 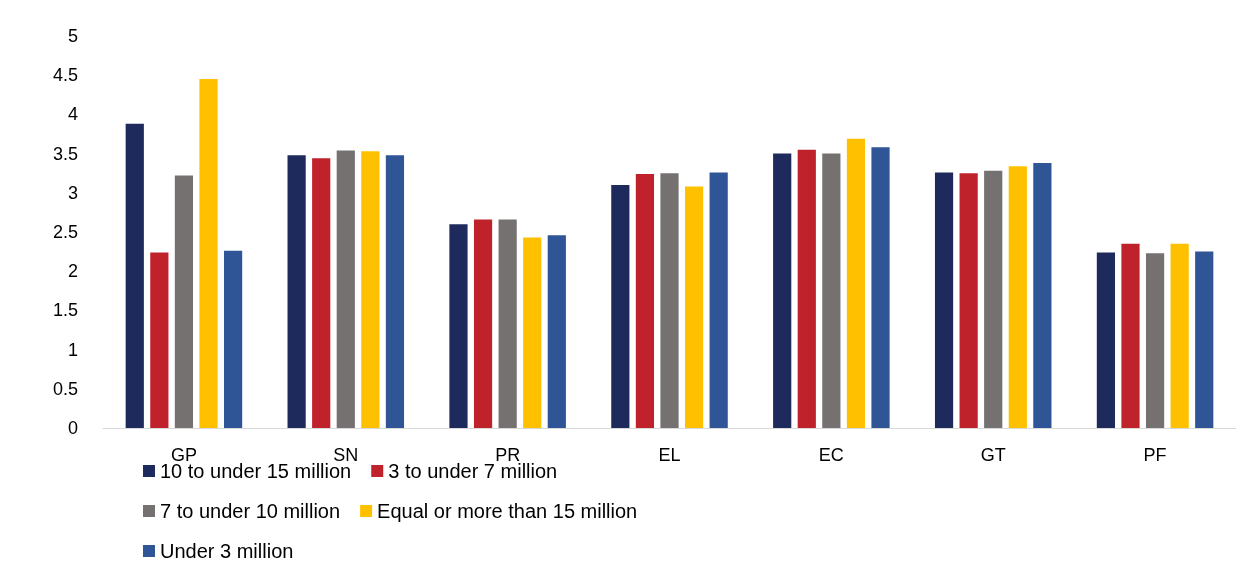 What do you see at coordinates (72, 36) in the screenshot?
I see `y-tick-label: 5` at bounding box center [72, 36].